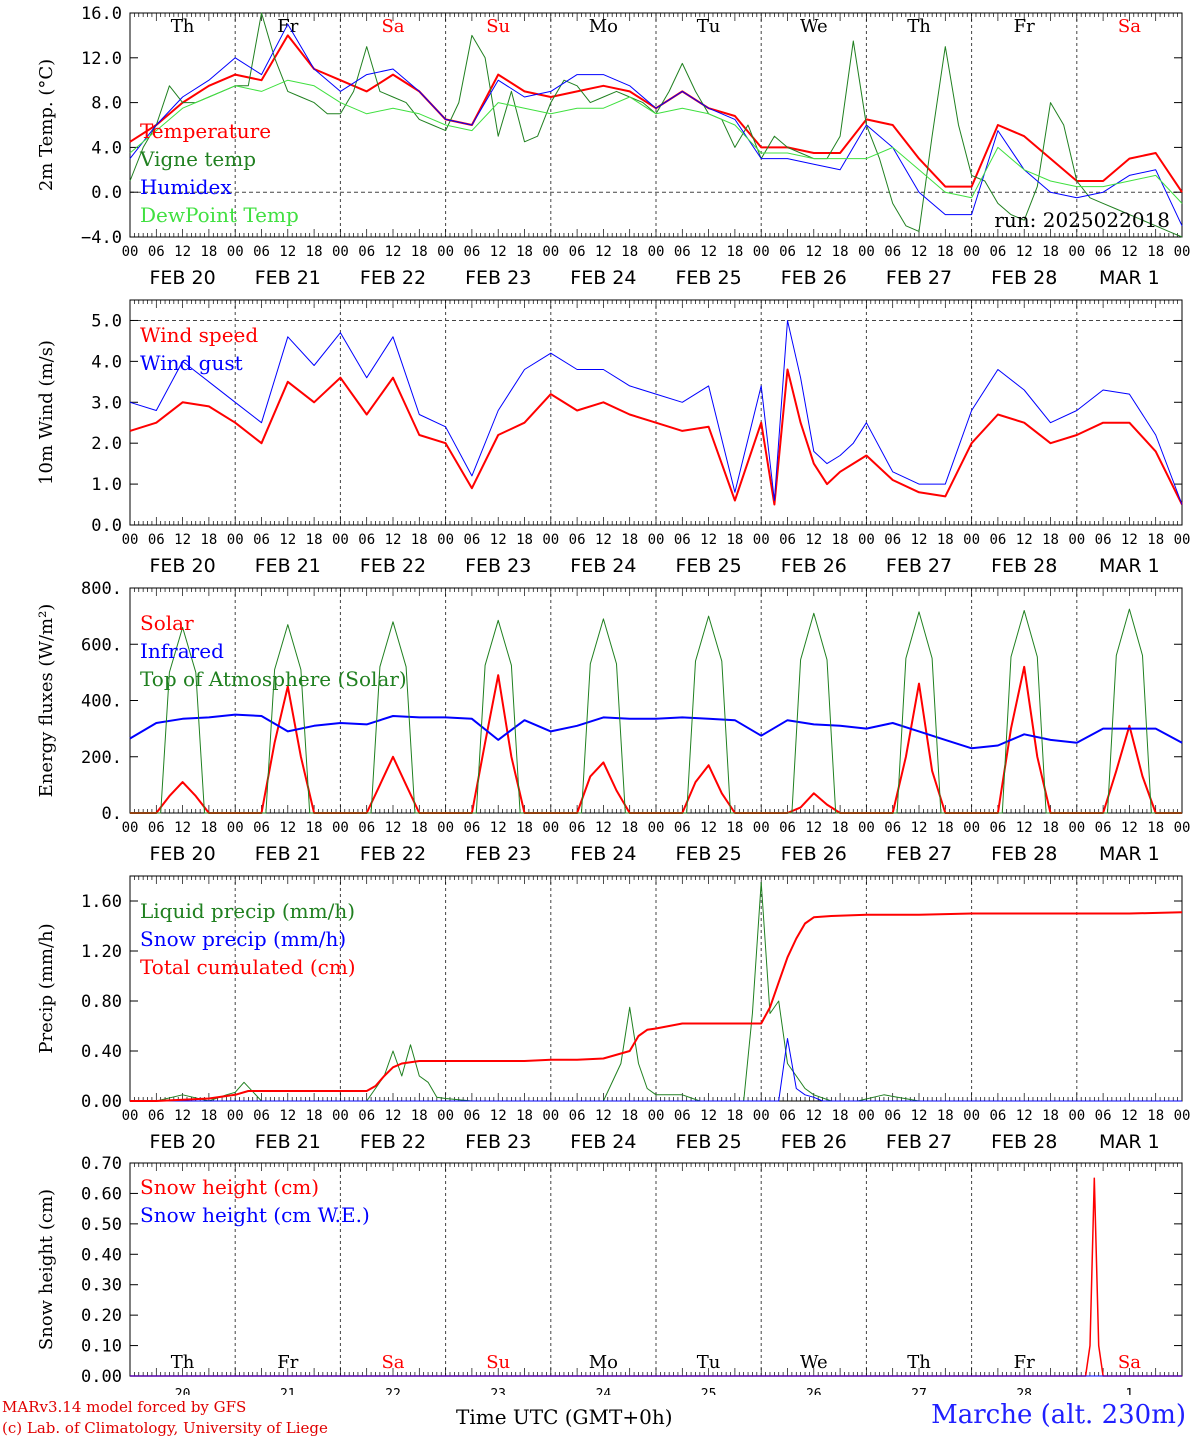 The height and width of the screenshot is (1440, 1194). What do you see at coordinates (393, 566) in the screenshot?
I see `date-label: FEB 22` at bounding box center [393, 566].